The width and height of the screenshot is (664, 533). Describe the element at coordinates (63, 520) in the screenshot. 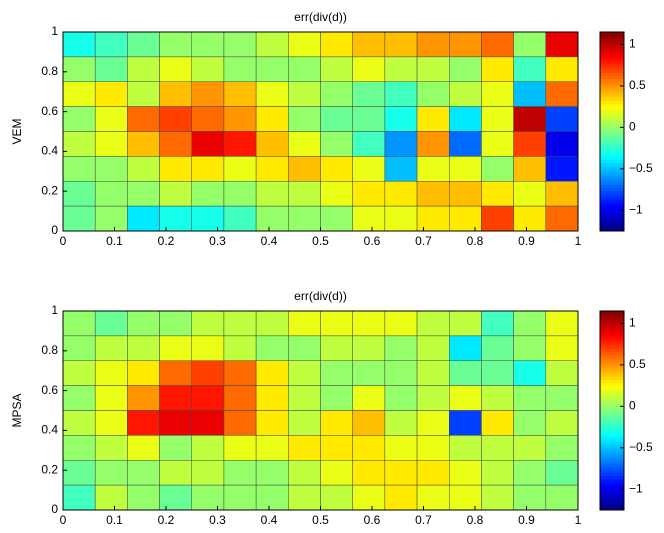

I see `x-tick-label: 0` at that location.